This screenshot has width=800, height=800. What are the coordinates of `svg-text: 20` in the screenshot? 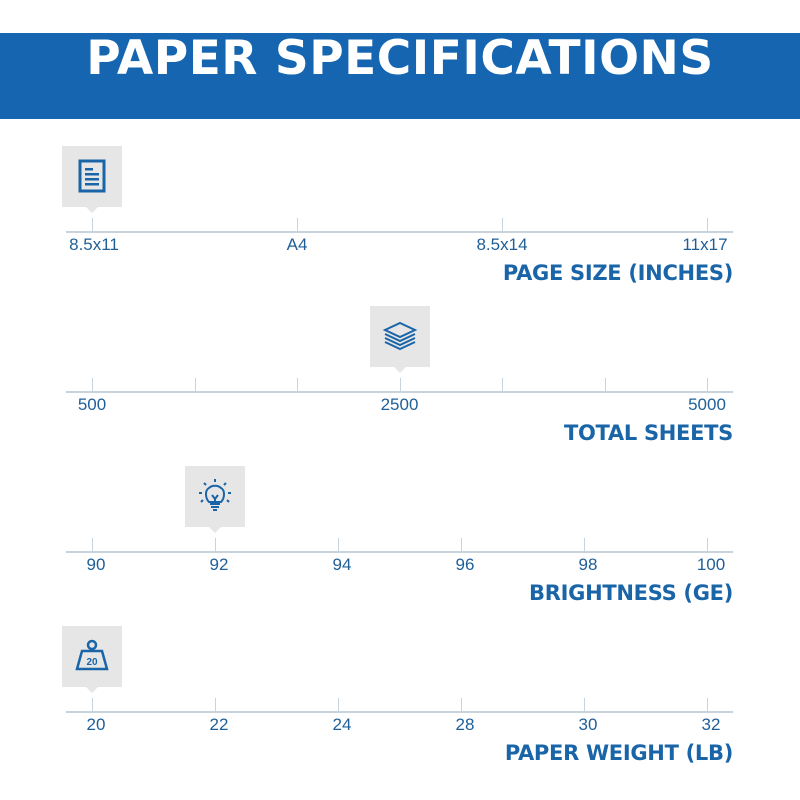 It's located at (92, 662).